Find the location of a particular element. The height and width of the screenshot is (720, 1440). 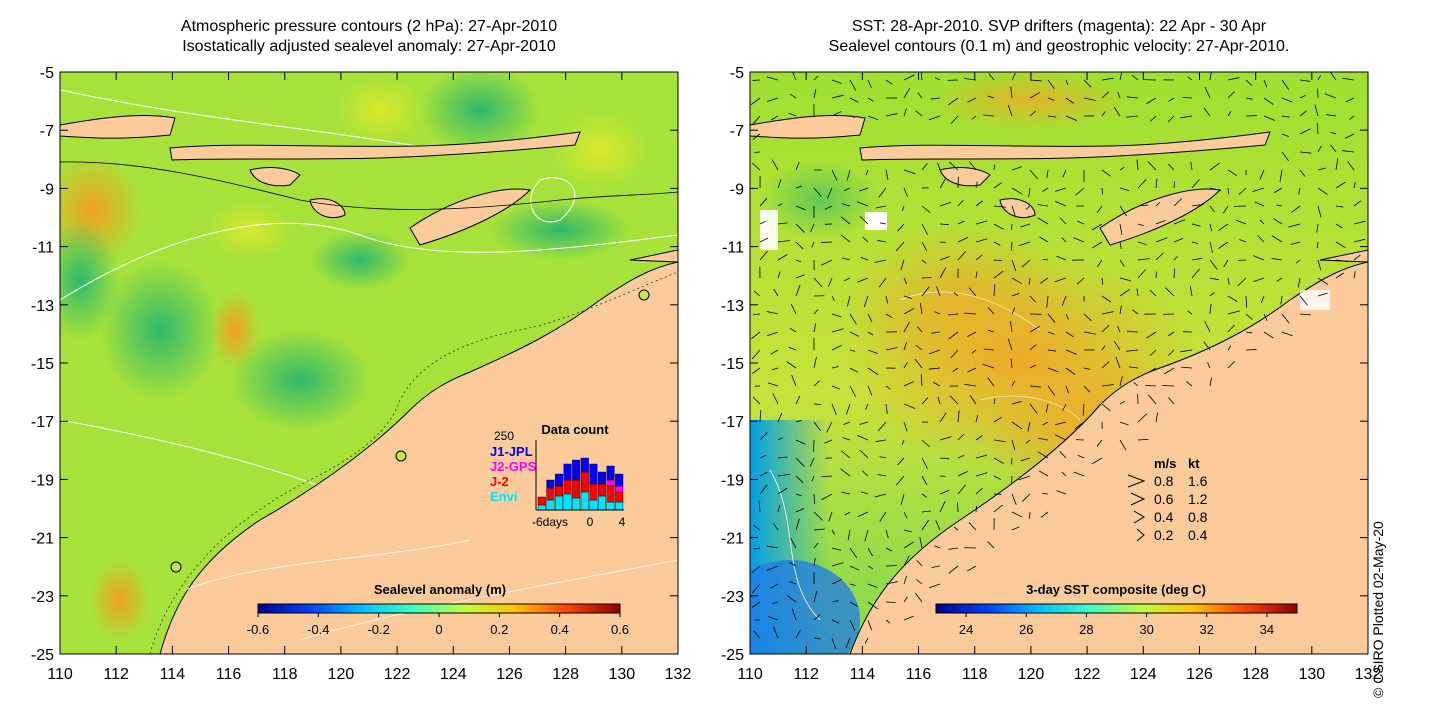

colorbar-tick-label: 0 is located at coordinates (438, 629).